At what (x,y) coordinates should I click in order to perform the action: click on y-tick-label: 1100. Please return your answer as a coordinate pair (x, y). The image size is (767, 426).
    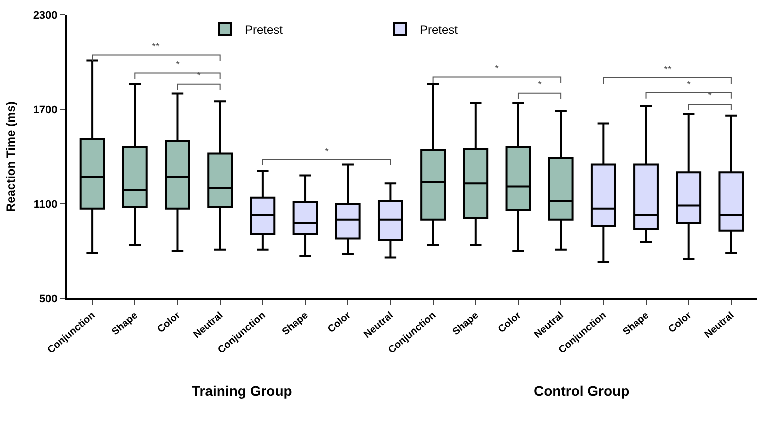
    Looking at the image, I should click on (46, 204).